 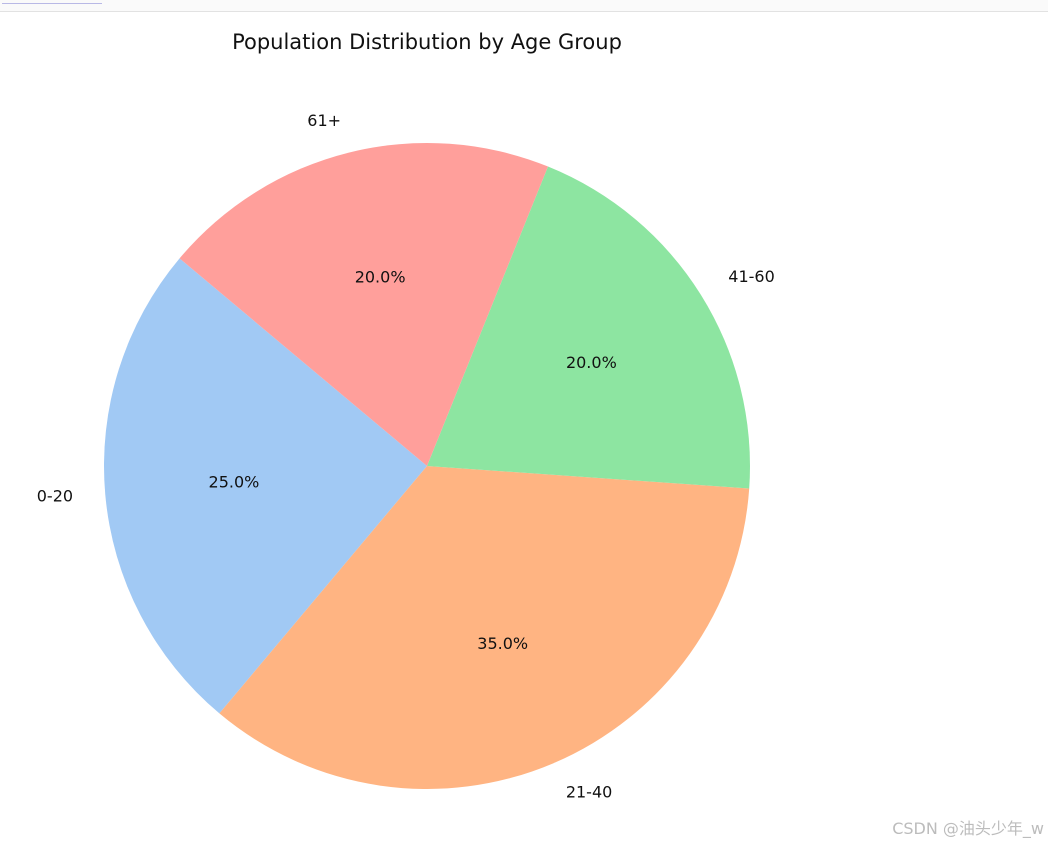 What do you see at coordinates (502, 643) in the screenshot?
I see `pie-percent-label-21-40: 35.0%` at bounding box center [502, 643].